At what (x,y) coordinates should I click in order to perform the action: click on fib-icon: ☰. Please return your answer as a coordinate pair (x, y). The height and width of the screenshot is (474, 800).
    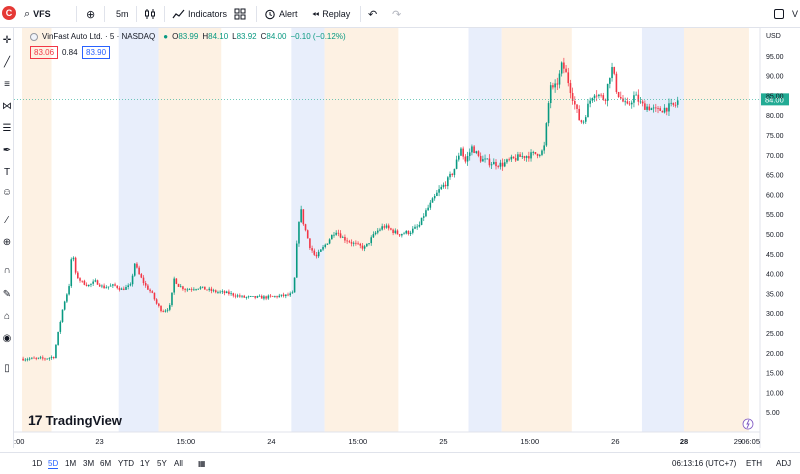
    Looking at the image, I should click on (7, 128).